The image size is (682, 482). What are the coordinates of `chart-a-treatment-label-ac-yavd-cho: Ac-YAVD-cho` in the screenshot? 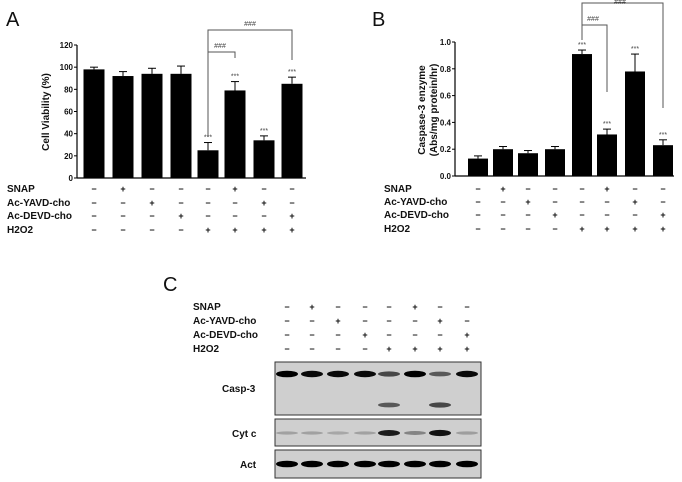 It's located at (38, 203).